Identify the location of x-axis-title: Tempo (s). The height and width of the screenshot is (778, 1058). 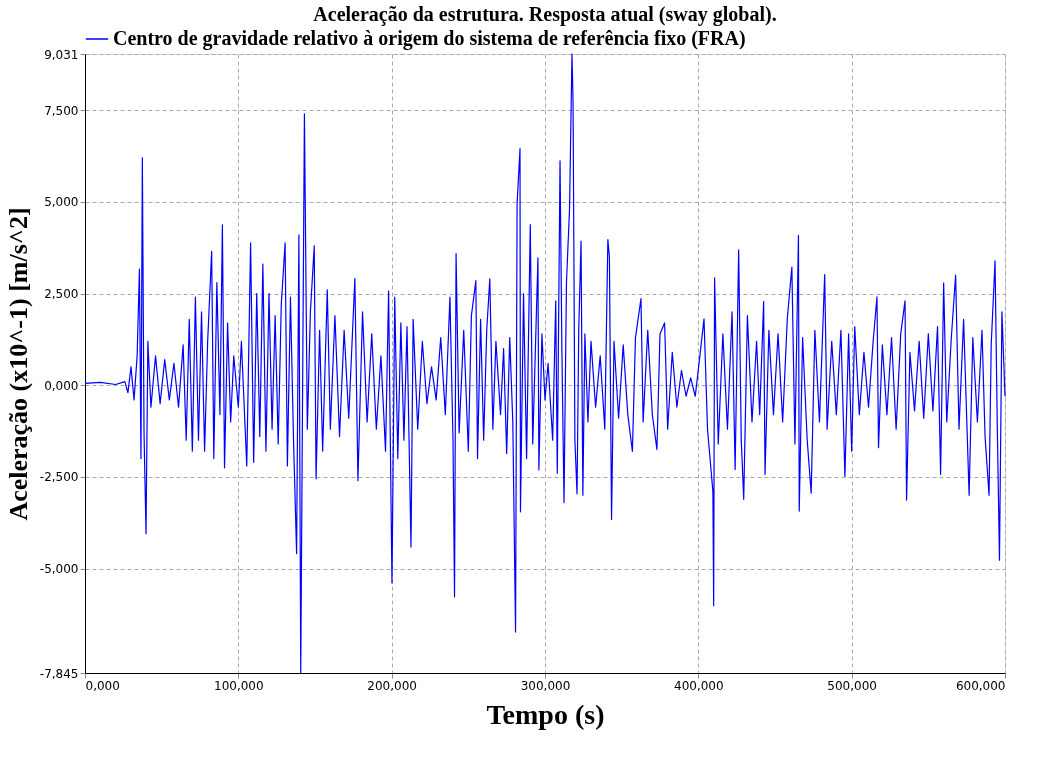
(545, 714).